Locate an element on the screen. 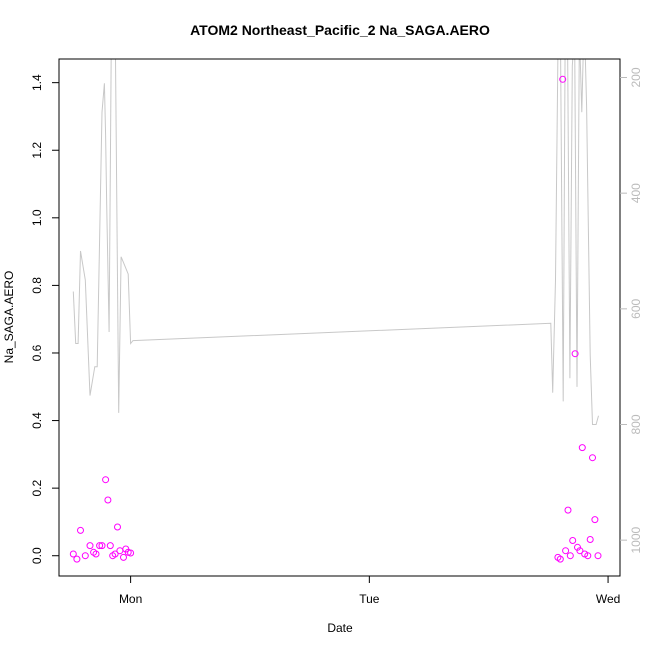  y-tick-label: 1.0 is located at coordinates (37, 217).